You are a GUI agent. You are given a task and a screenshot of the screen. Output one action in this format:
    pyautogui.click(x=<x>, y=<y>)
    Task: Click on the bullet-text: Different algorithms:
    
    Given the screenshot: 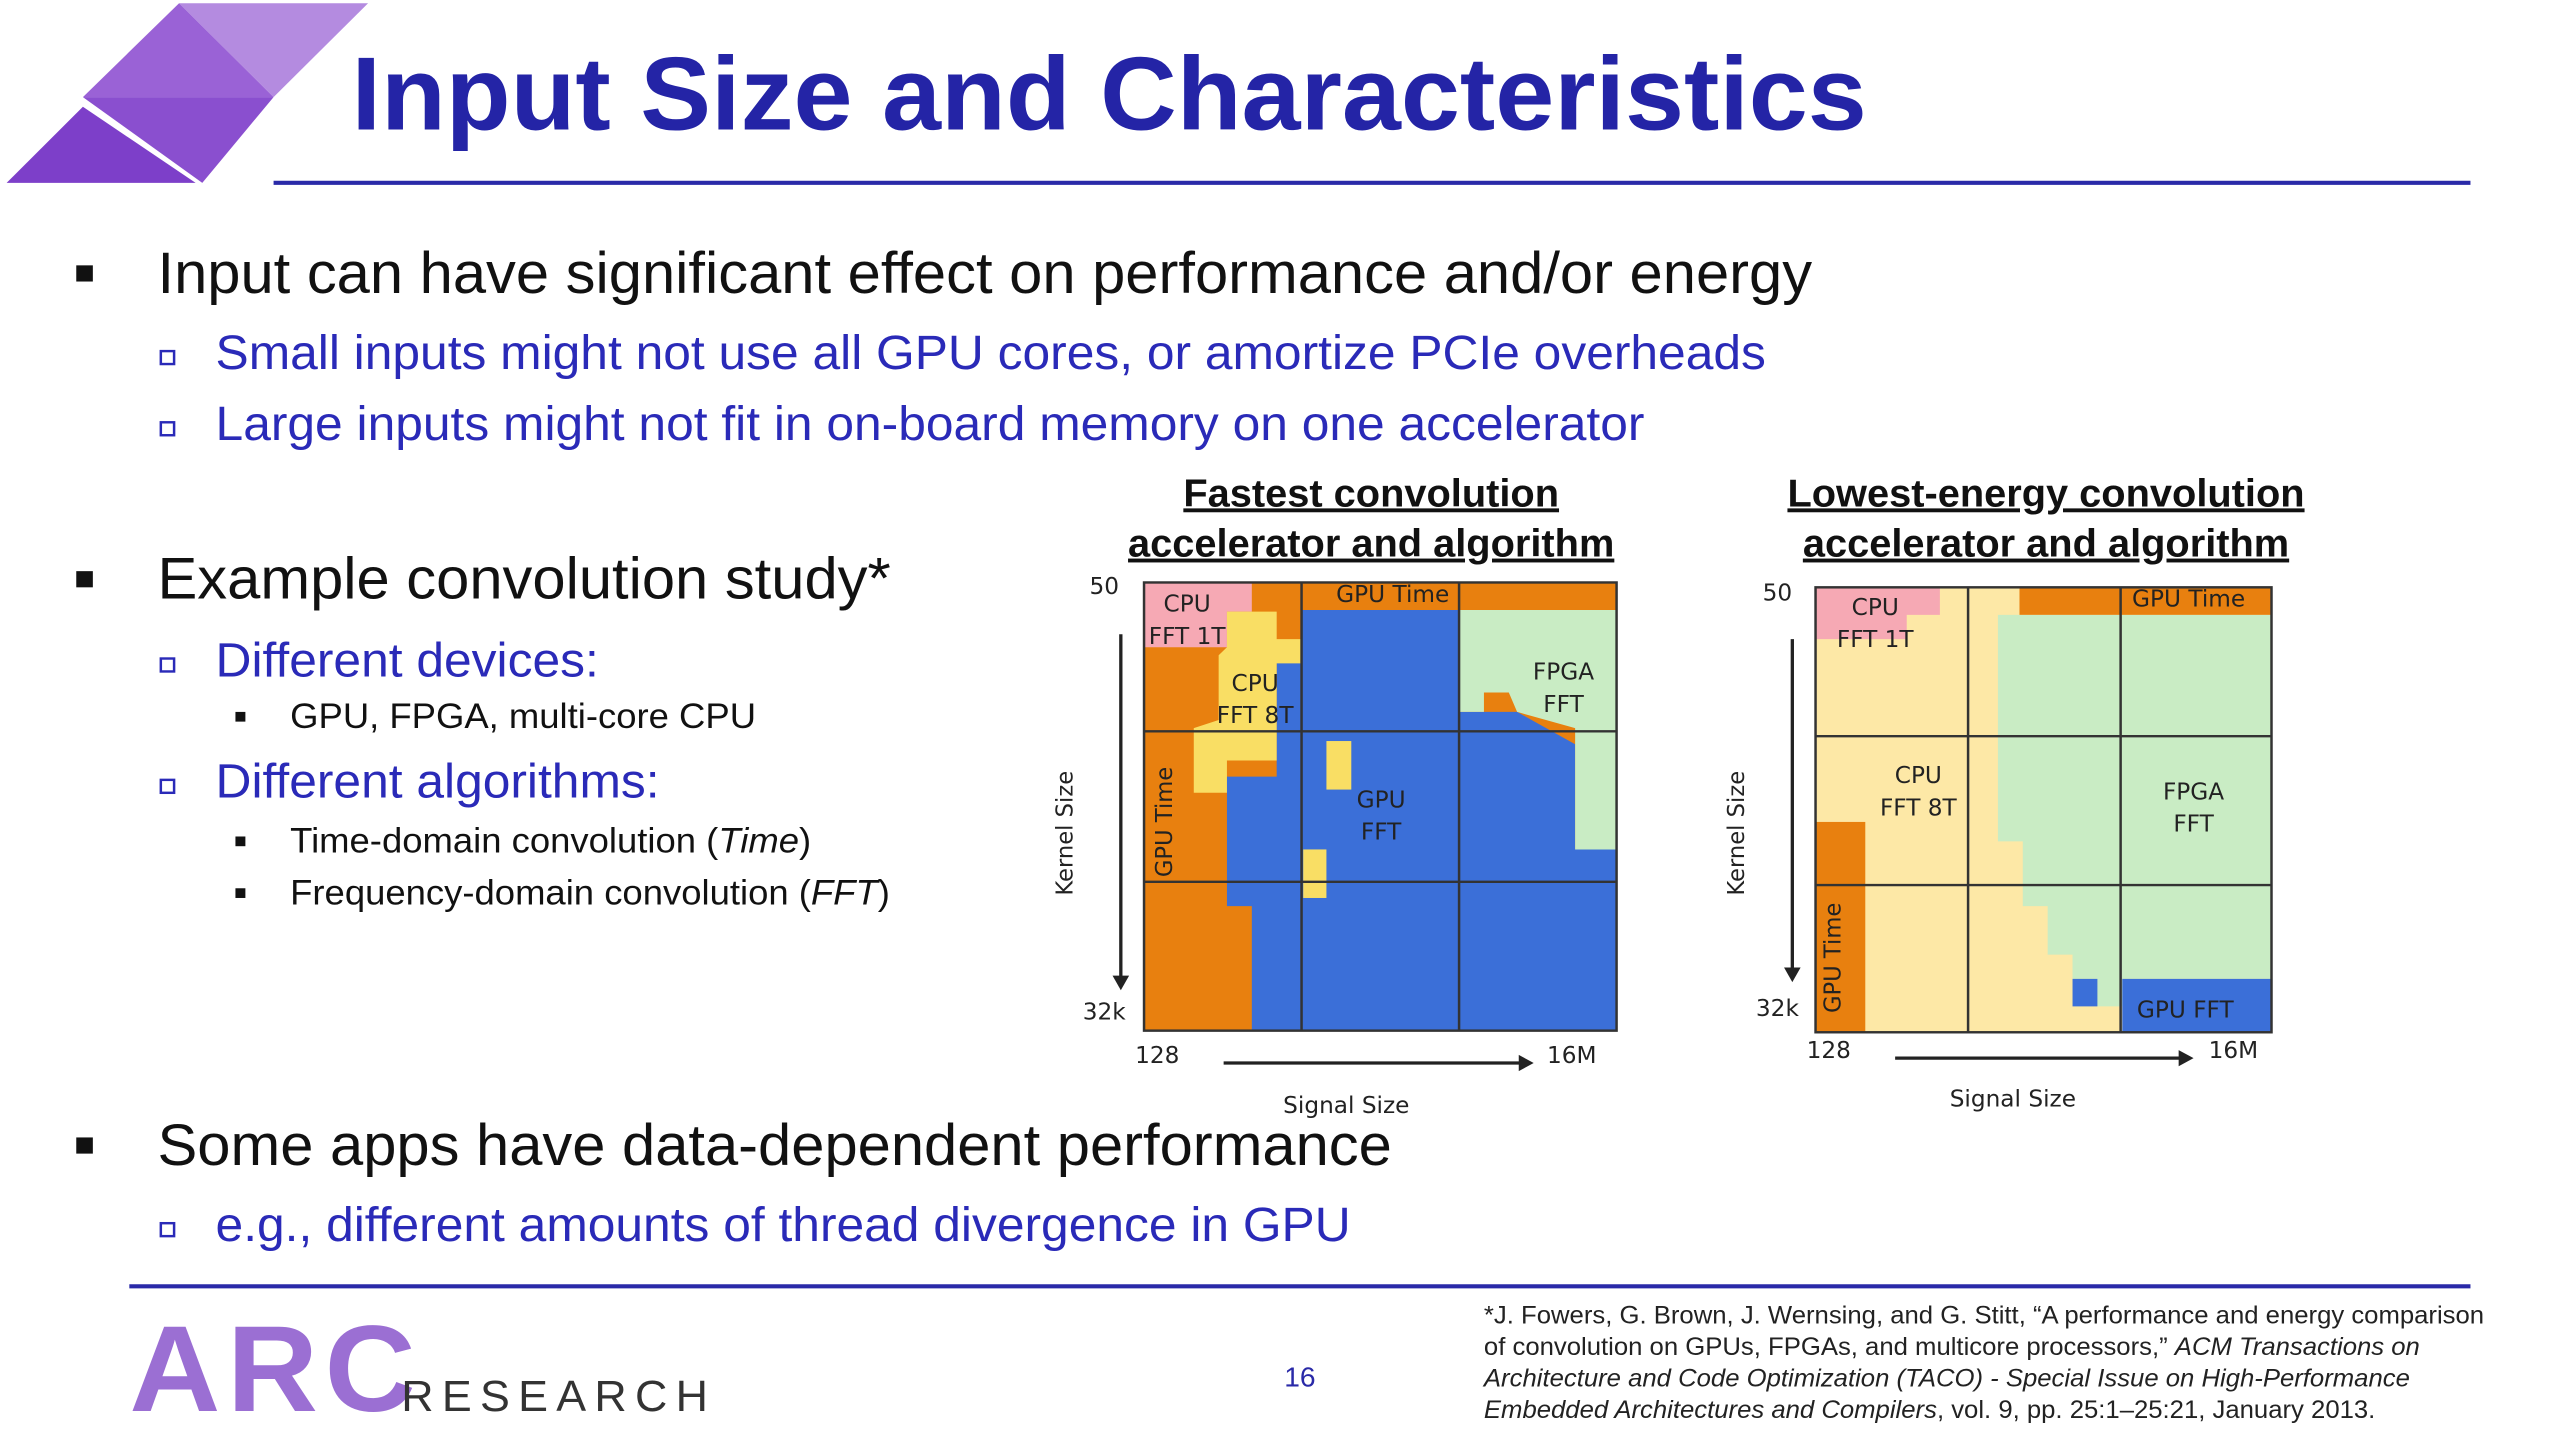 What is the action you would take?
    pyautogui.click(x=438, y=781)
    